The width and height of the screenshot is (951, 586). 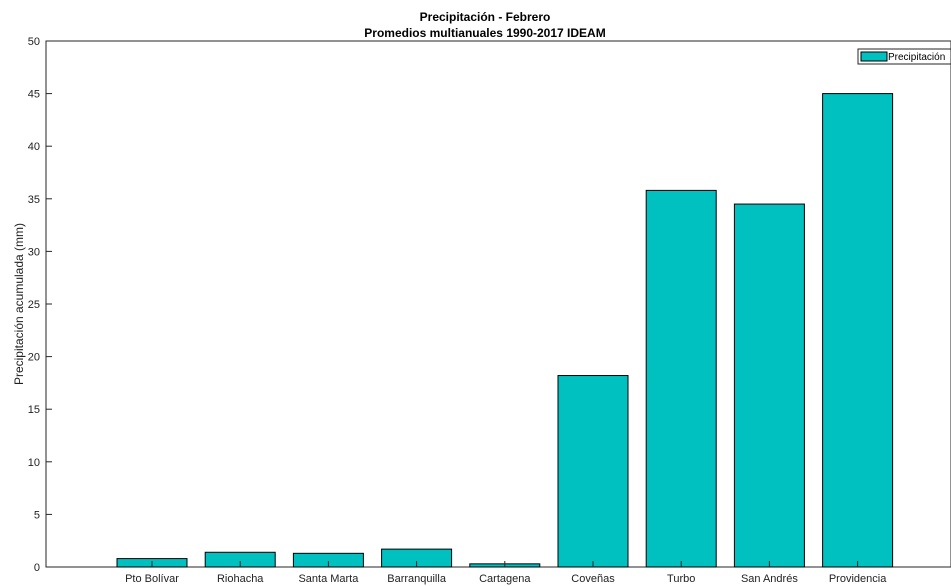 What do you see at coordinates (328, 579) in the screenshot?
I see `x-tick-label: Santa Marta` at bounding box center [328, 579].